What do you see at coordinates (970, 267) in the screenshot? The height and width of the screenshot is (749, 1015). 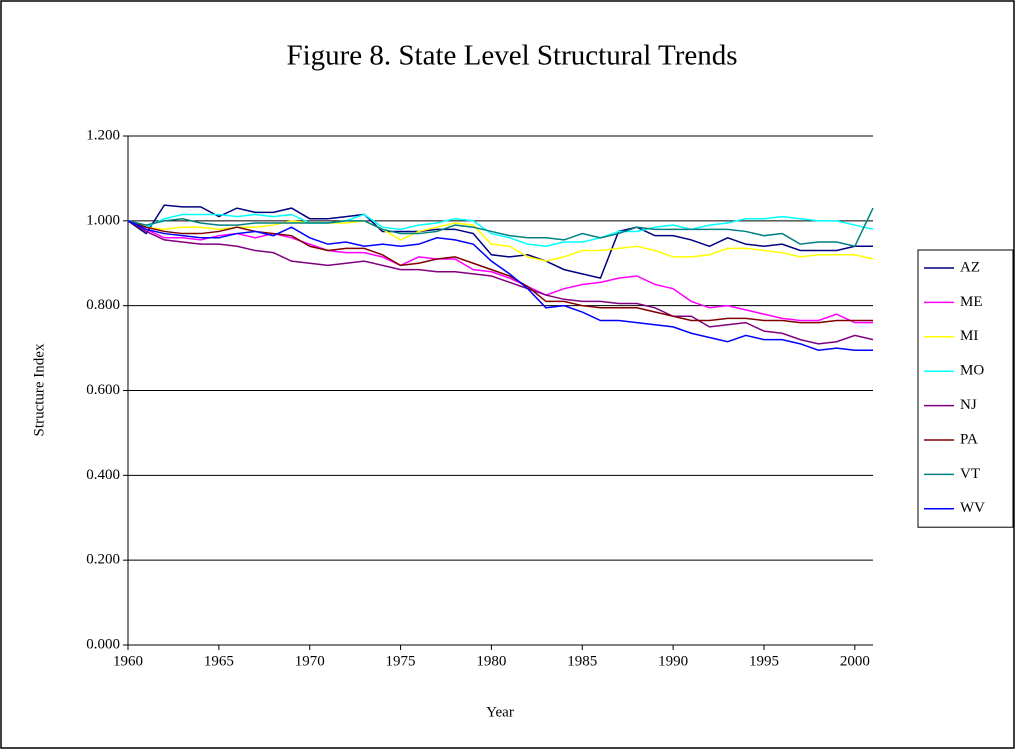 I see `legend-label: AZ` at bounding box center [970, 267].